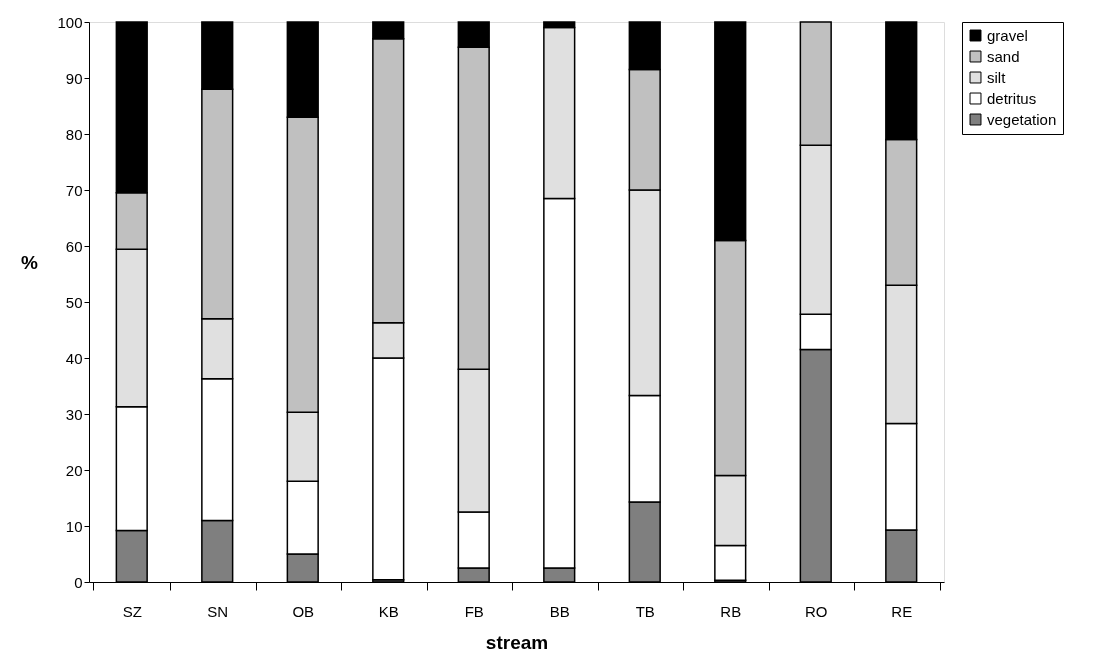 The height and width of the screenshot is (662, 1098). What do you see at coordinates (74, 78) in the screenshot?
I see `y-tick-label: 90` at bounding box center [74, 78].